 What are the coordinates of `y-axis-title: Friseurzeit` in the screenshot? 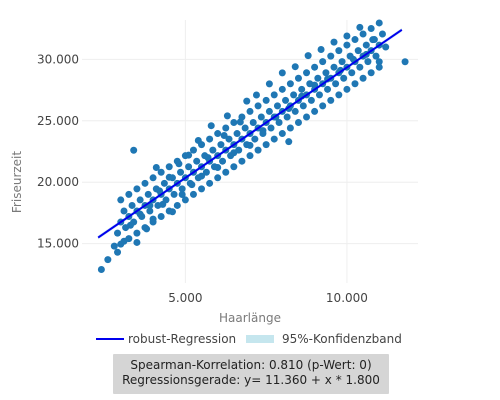 It's located at (17, 182).